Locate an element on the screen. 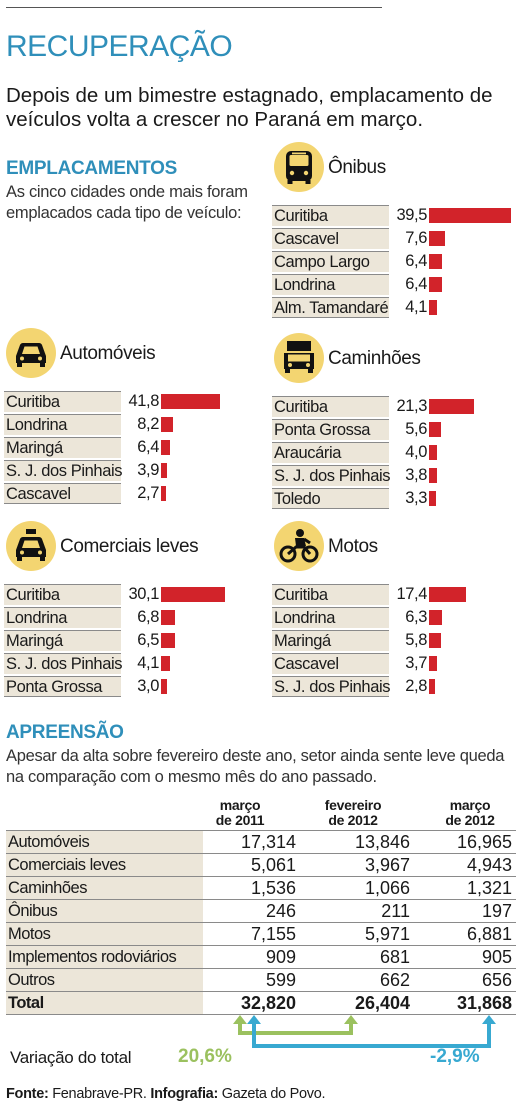 The height and width of the screenshot is (1110, 524). table-row: Implementos rodoviários 909 681 905 is located at coordinates (261, 957).